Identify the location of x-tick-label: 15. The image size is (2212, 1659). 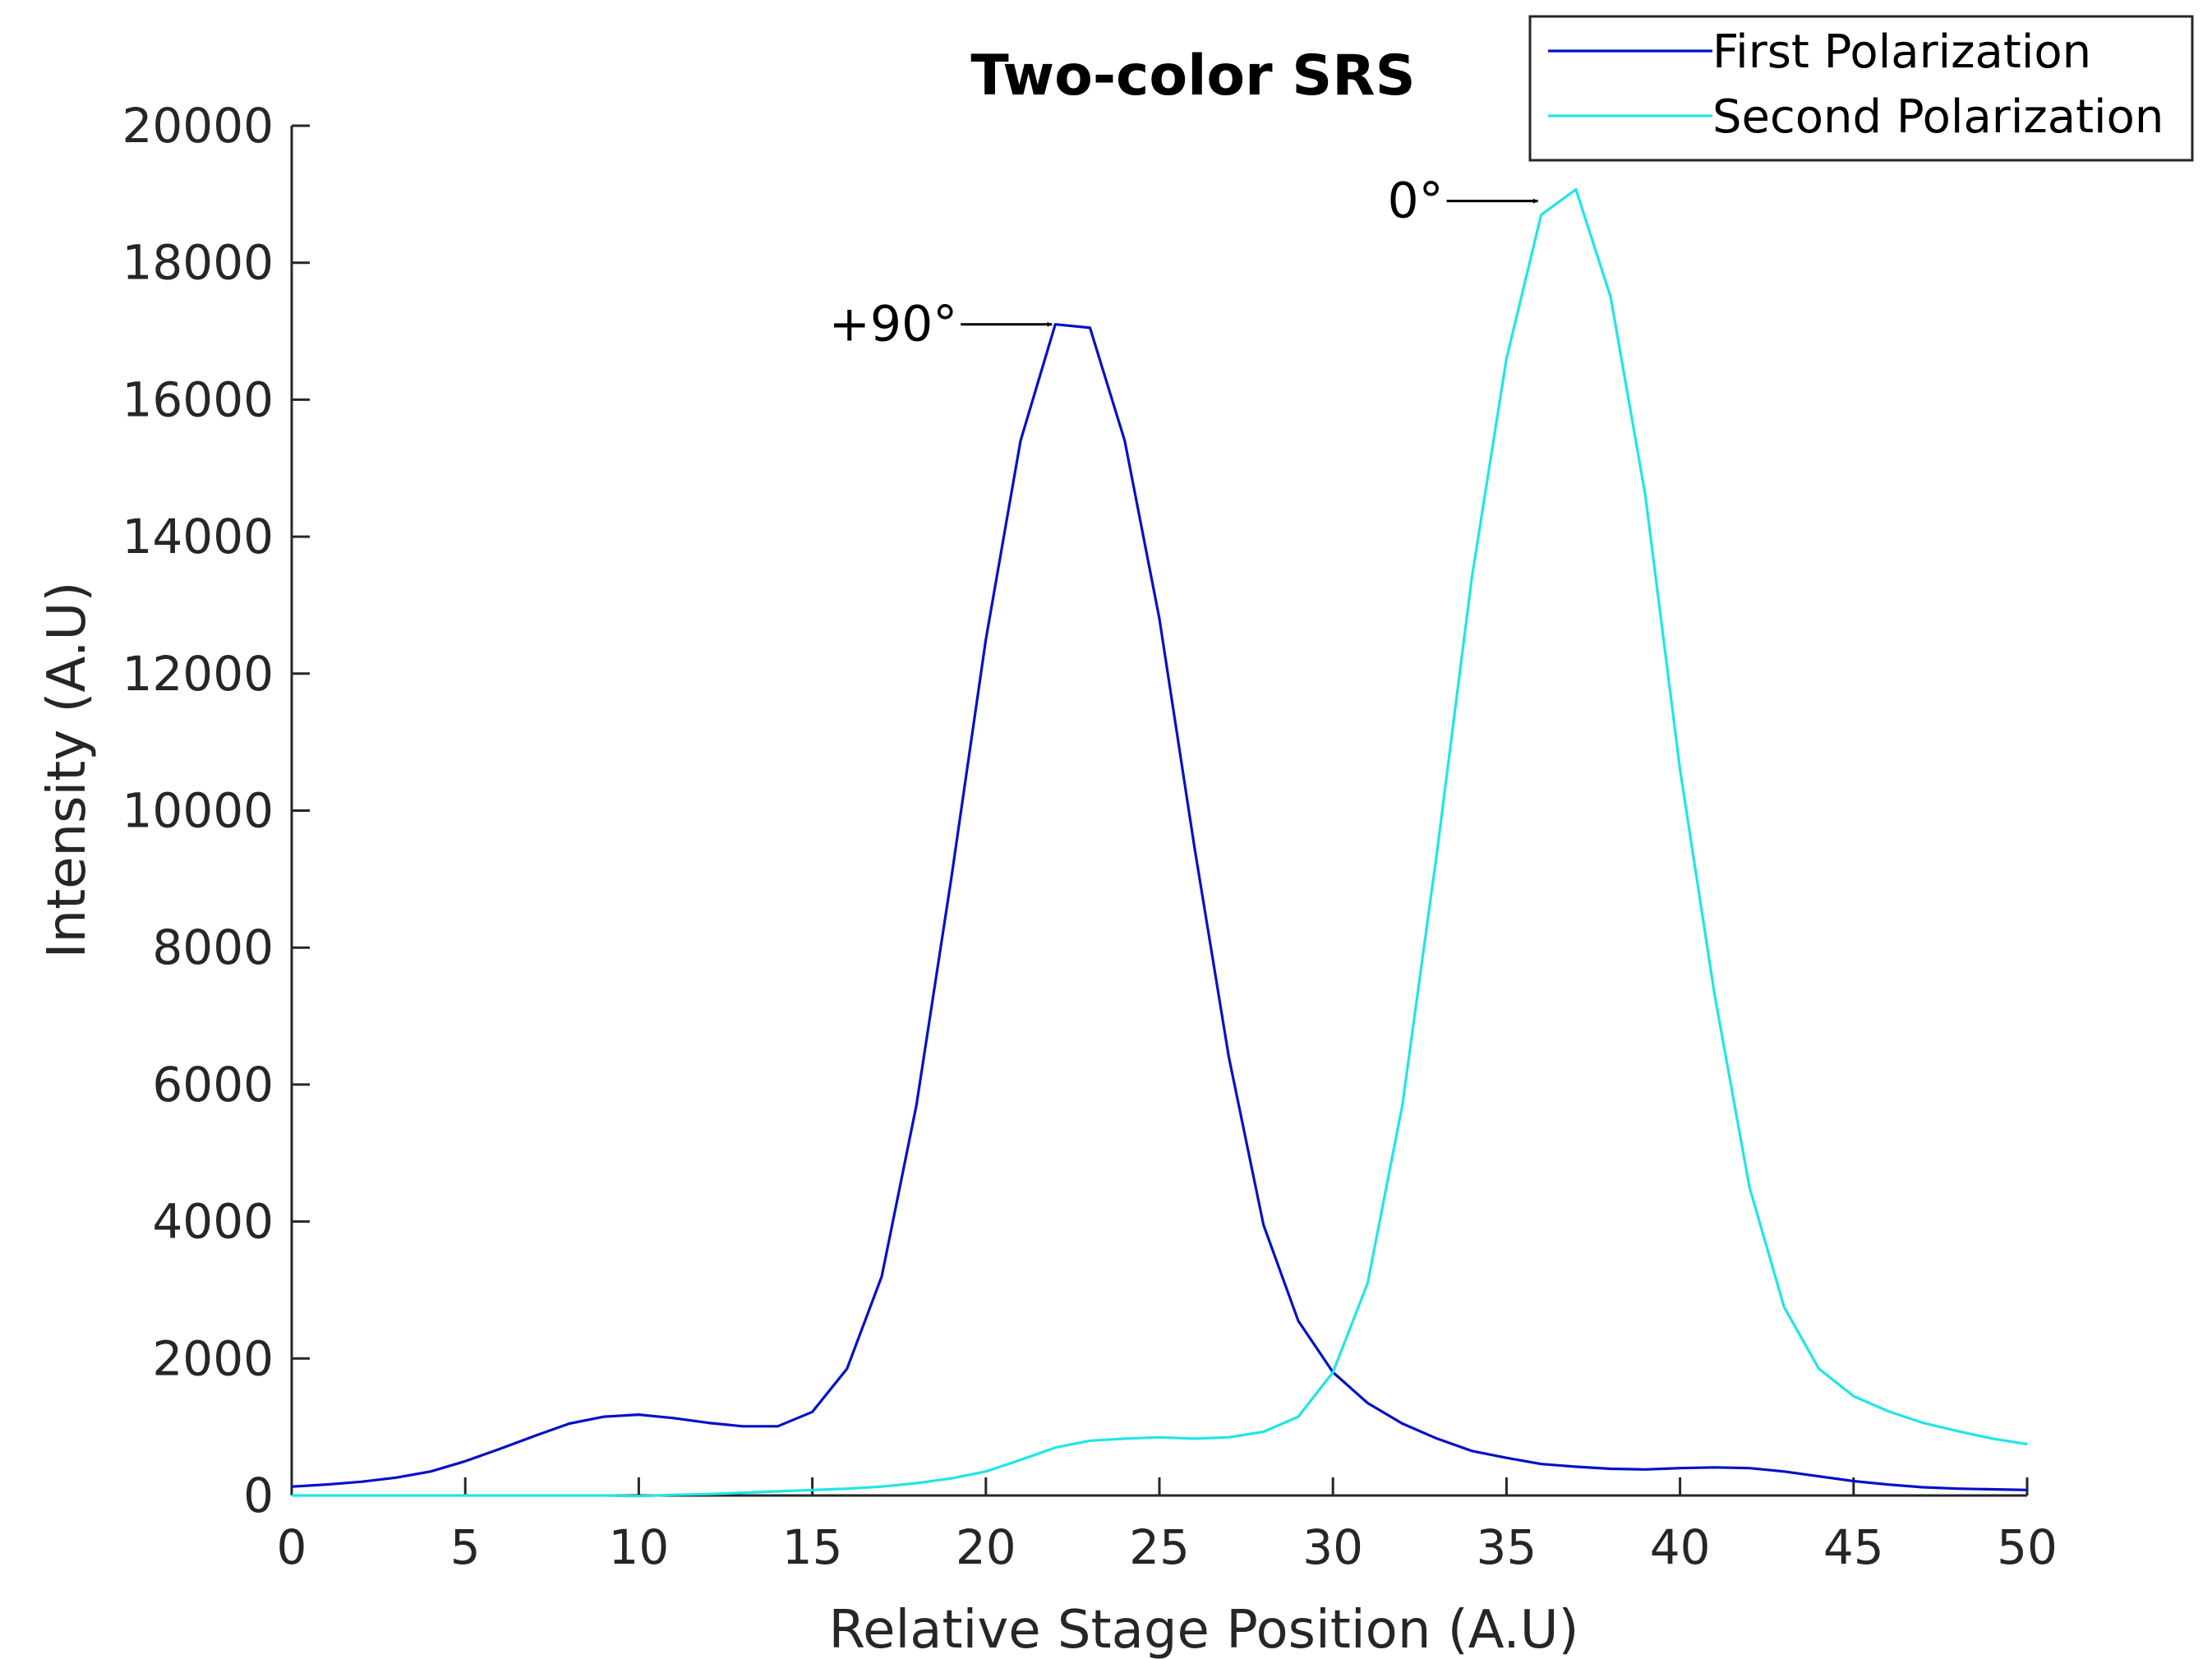
(813, 1547).